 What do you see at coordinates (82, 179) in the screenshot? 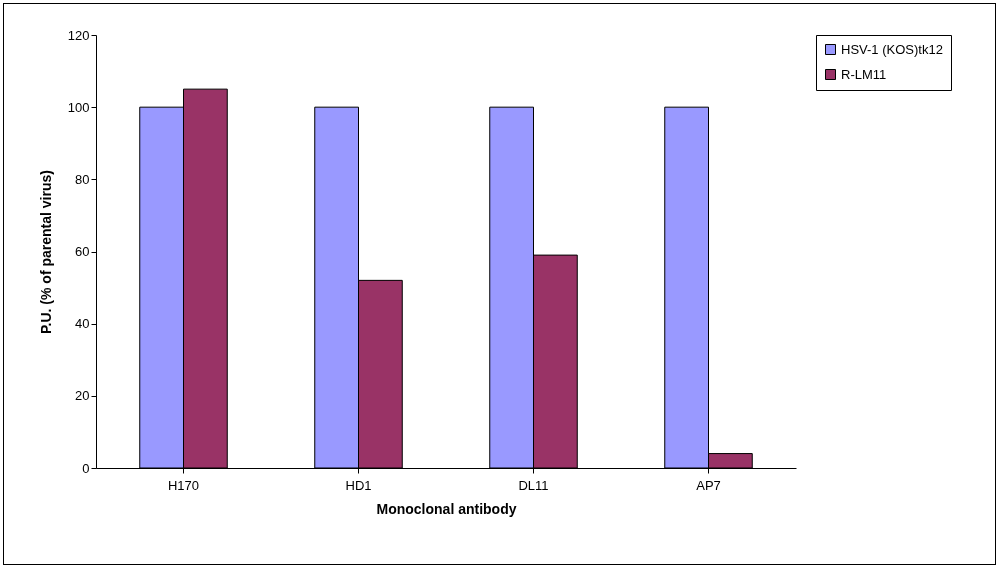
I see `y-tick-label: 80` at bounding box center [82, 179].